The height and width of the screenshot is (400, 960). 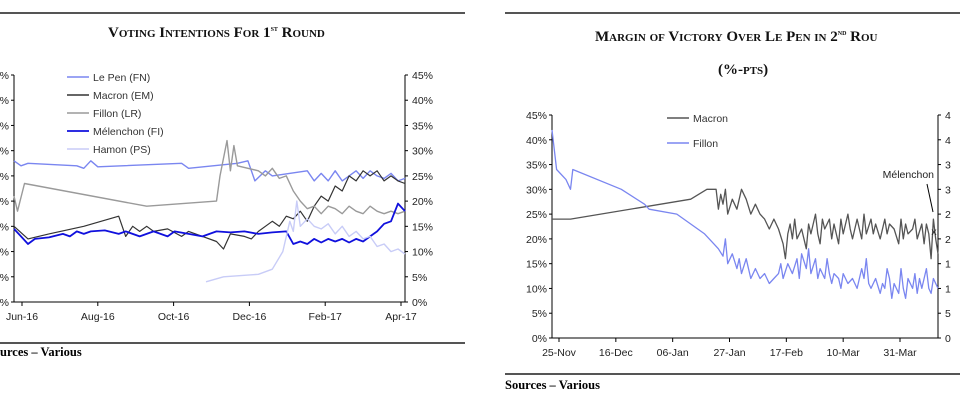 I want to click on series-line-macron-em, so click(x=209, y=210).